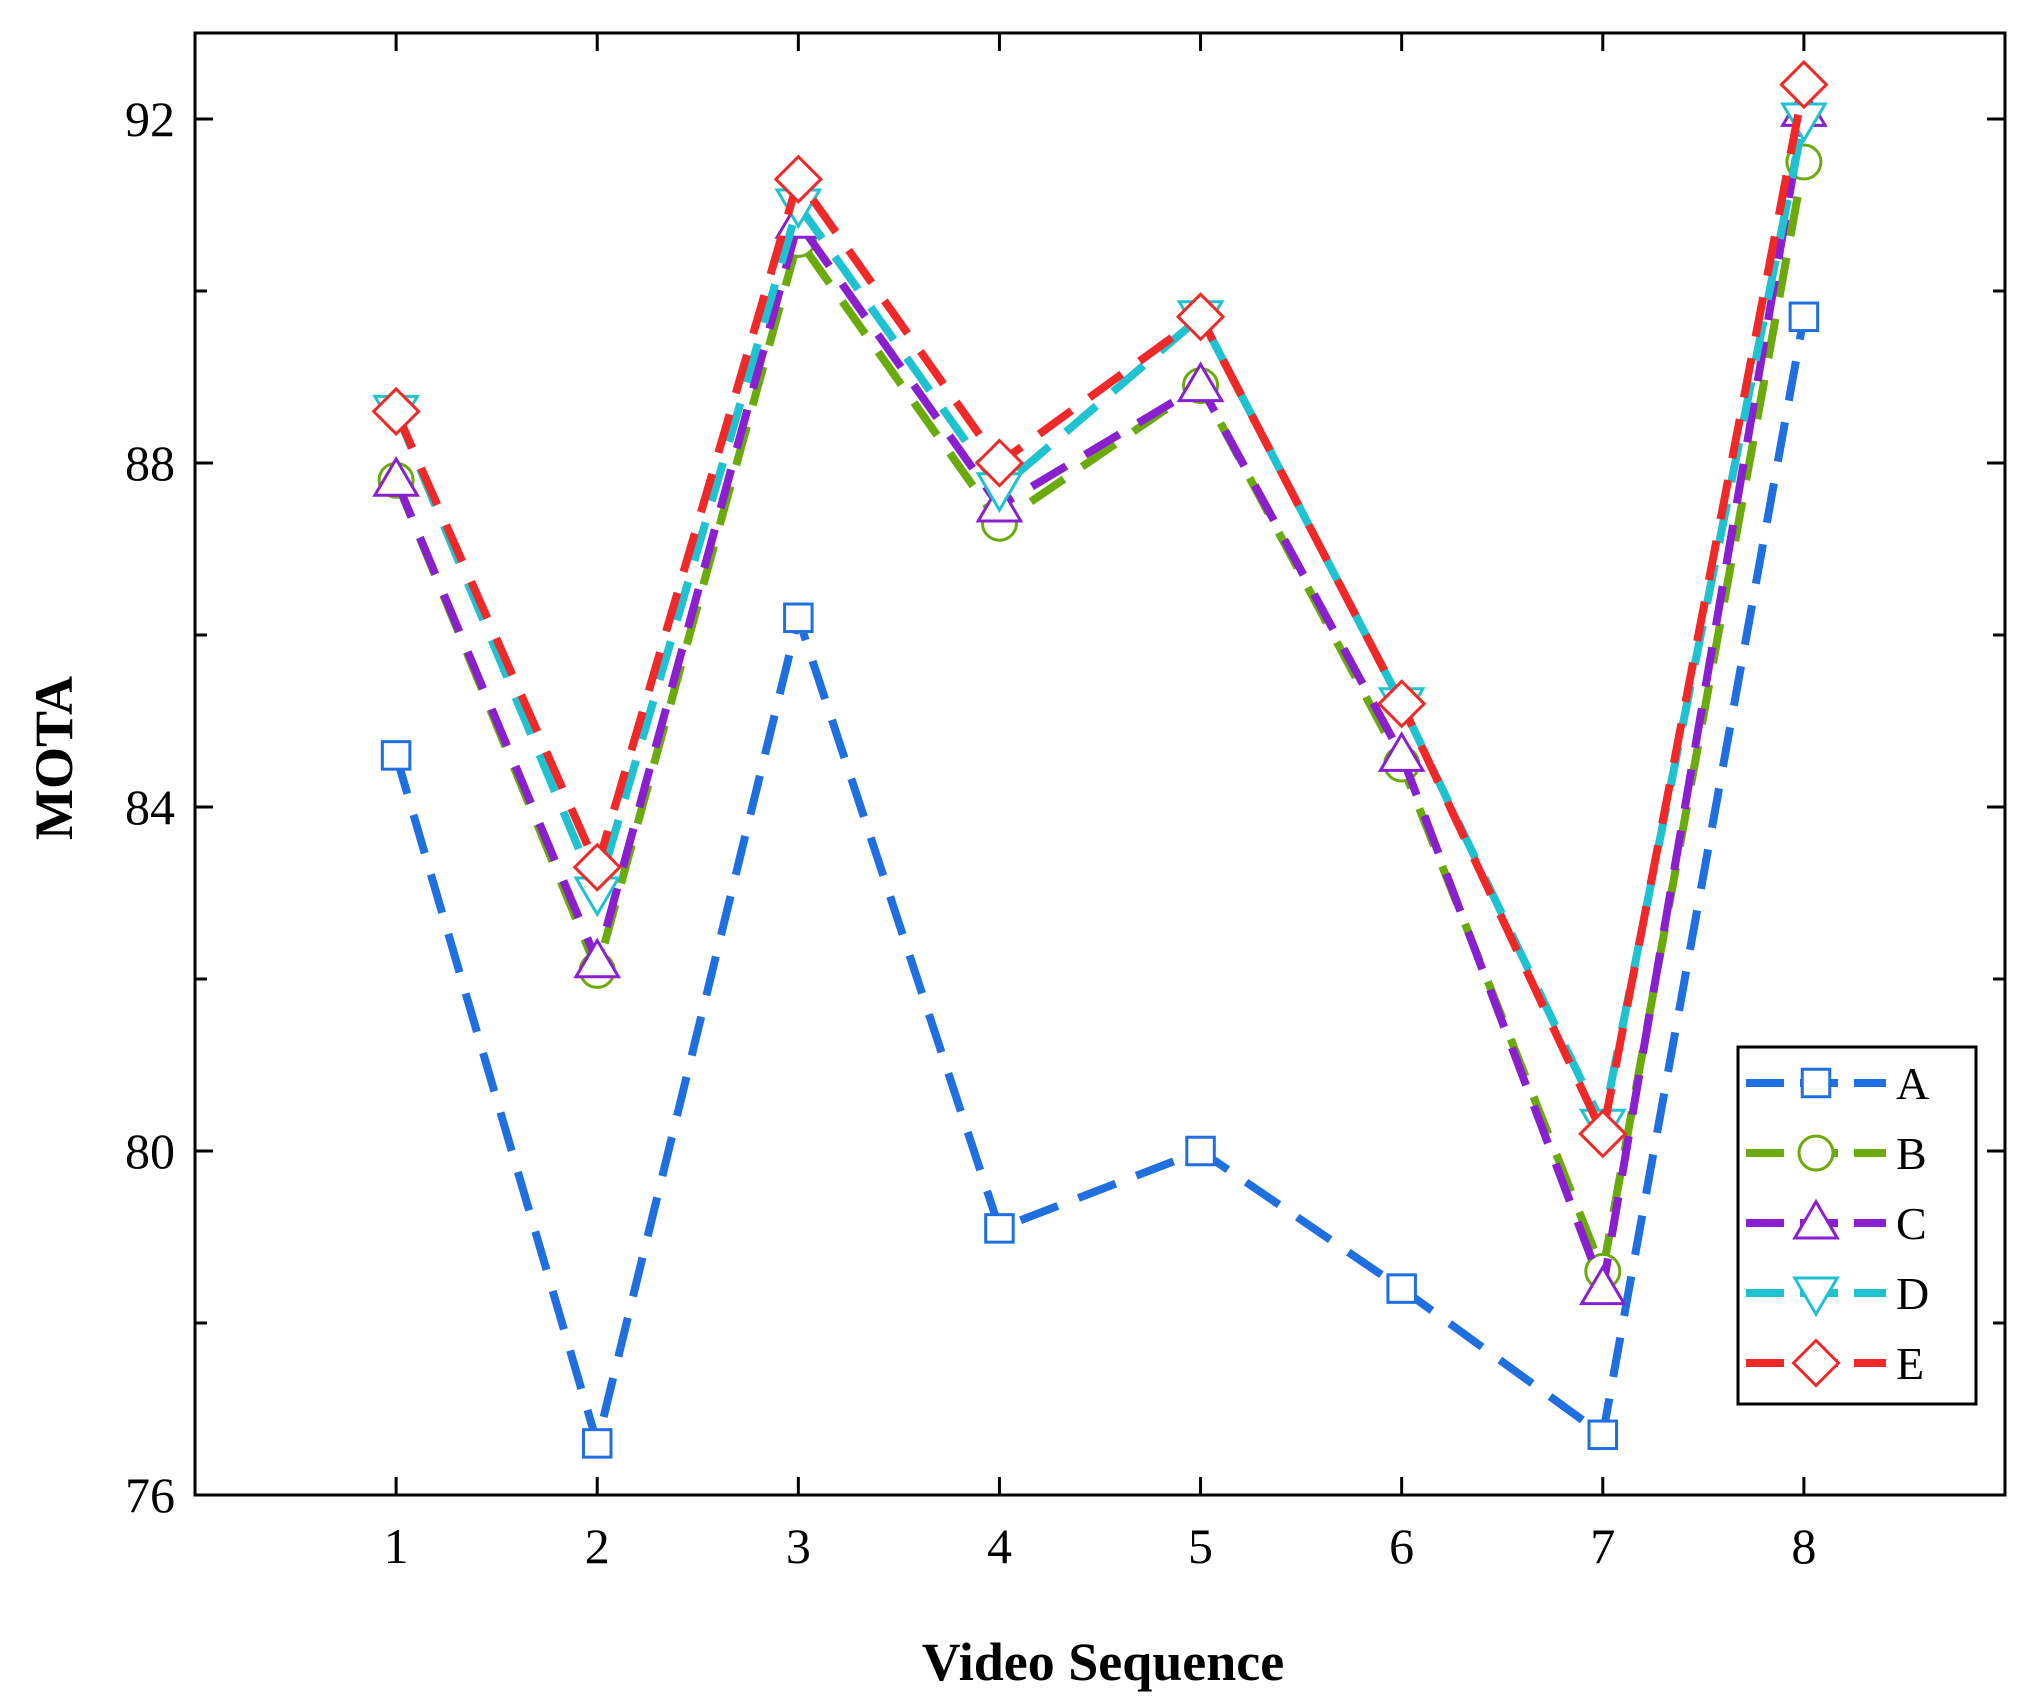 The width and height of the screenshot is (2030, 1707). Describe the element at coordinates (150, 1495) in the screenshot. I see `y-tick-label: 76` at that location.